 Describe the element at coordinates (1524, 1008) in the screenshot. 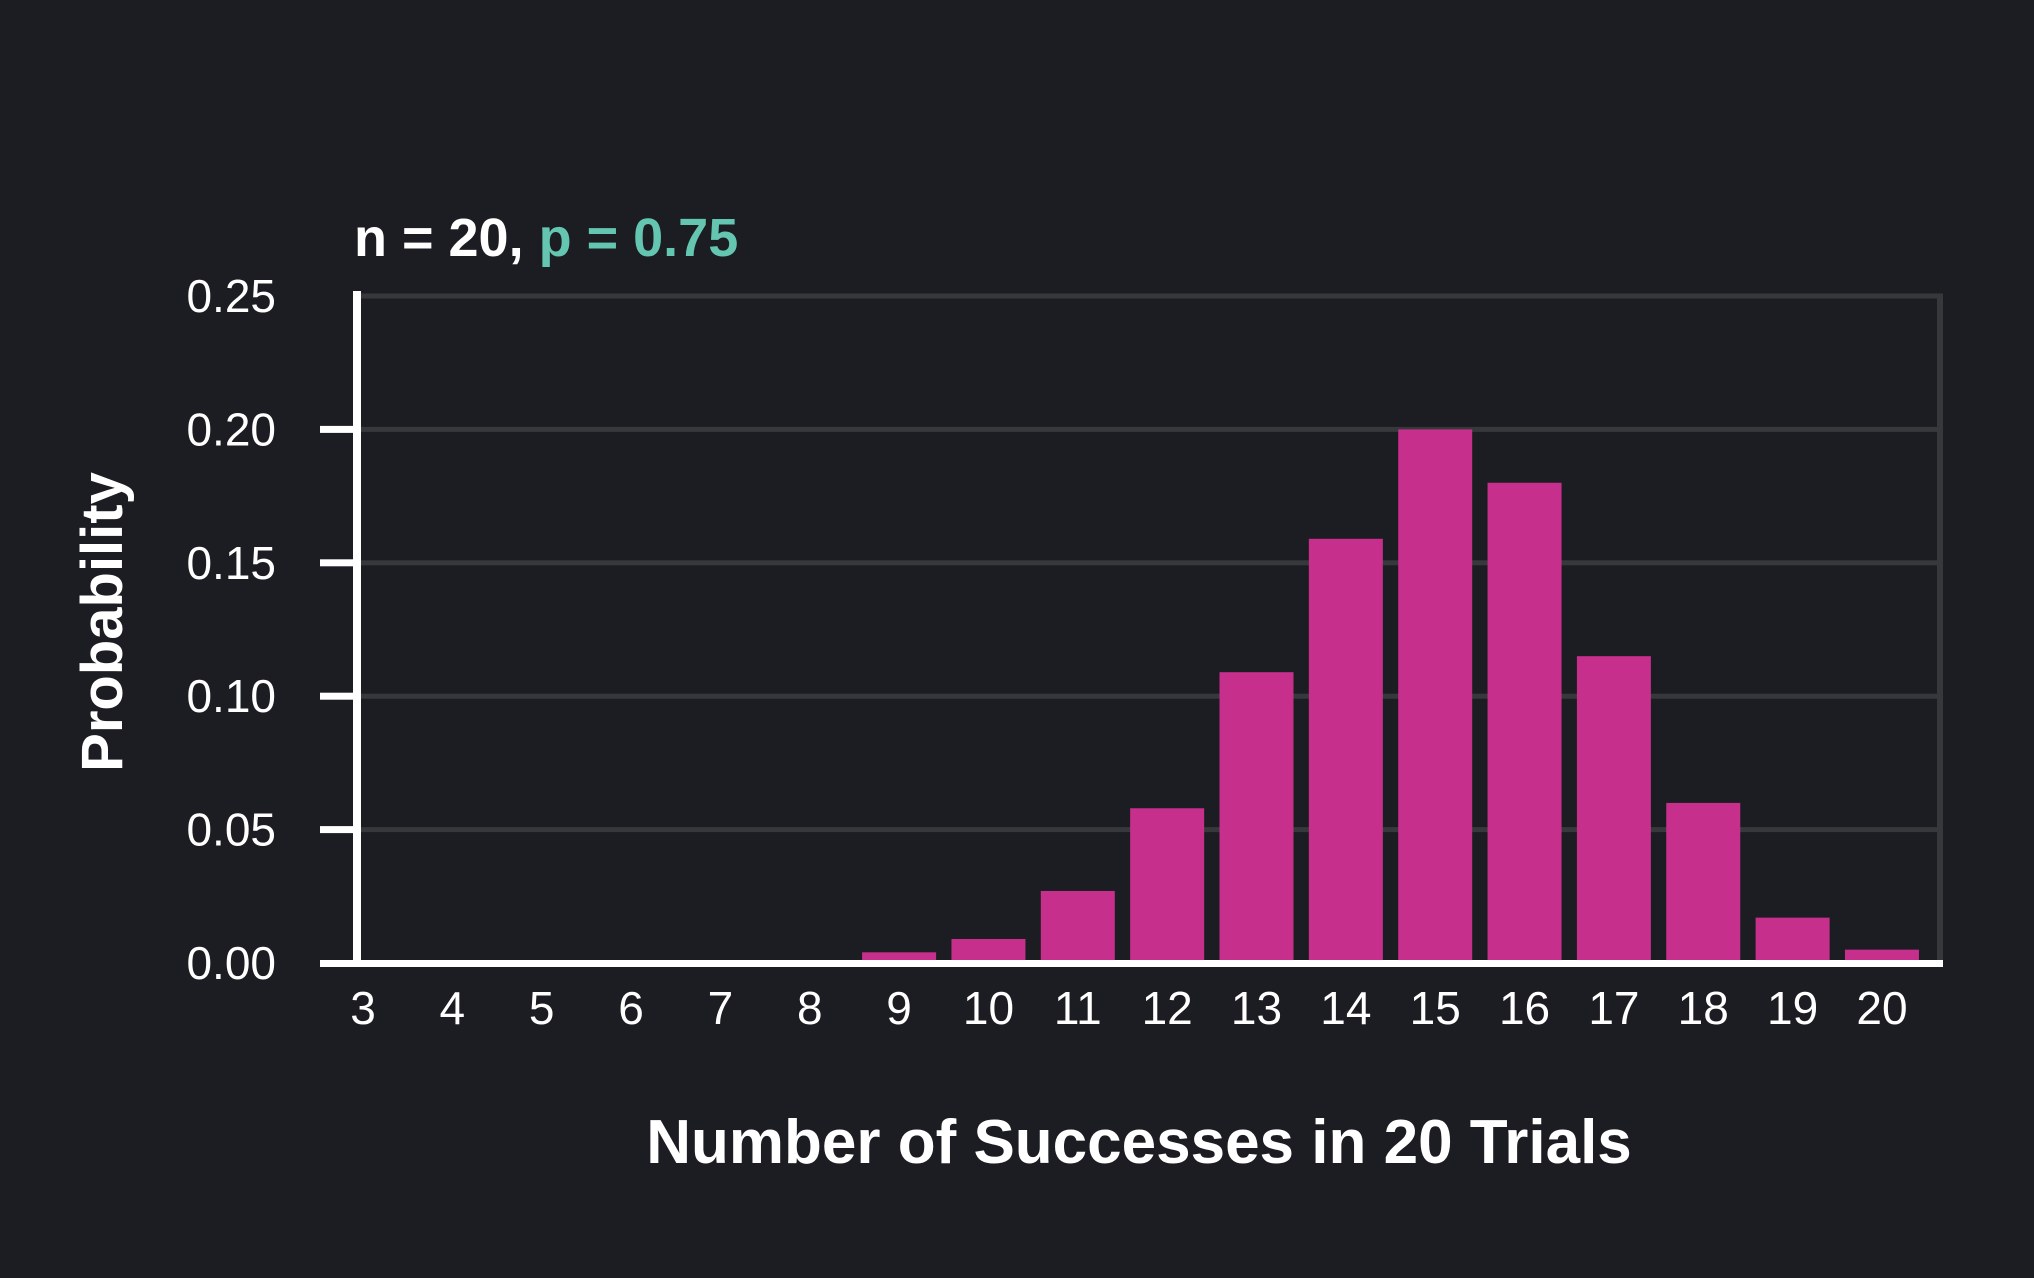

I see `x-tick-label-16: 16` at that location.